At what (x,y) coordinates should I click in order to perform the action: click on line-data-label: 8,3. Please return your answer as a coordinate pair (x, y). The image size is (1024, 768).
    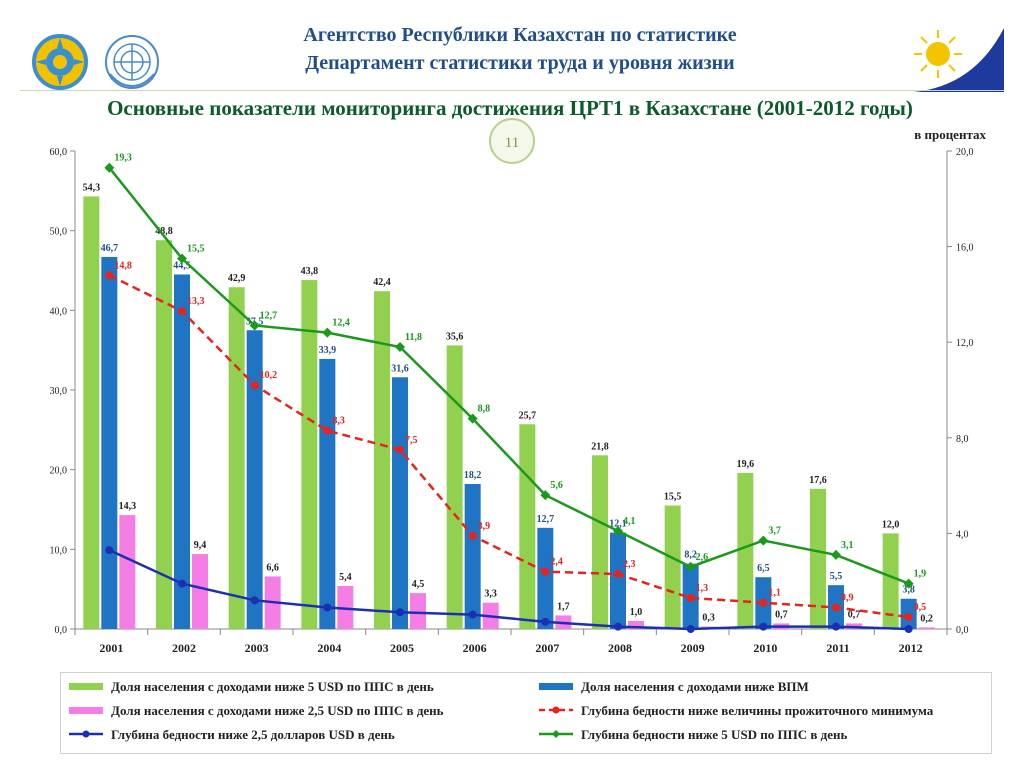
    Looking at the image, I should click on (338, 421).